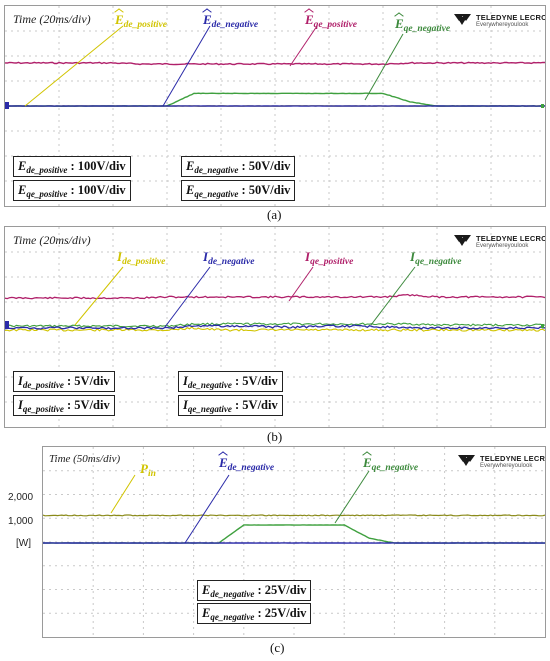  Describe the element at coordinates (229, 258) in the screenshot. I see `signal-label-b-de-negative: Ide_negative` at that location.